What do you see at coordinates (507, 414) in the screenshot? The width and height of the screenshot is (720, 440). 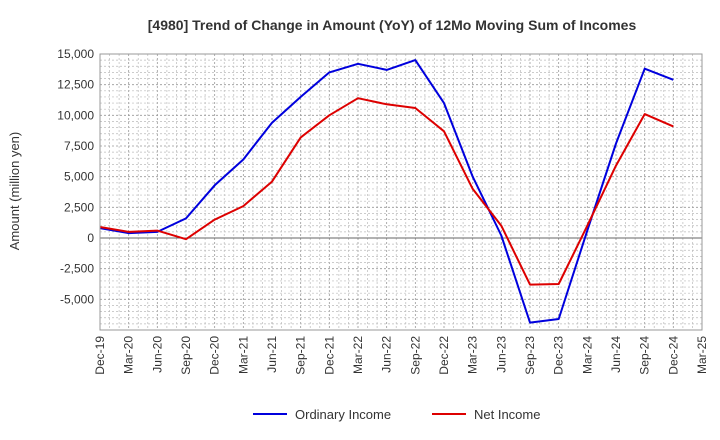 I see `legend-net-income-label: Net Income` at bounding box center [507, 414].